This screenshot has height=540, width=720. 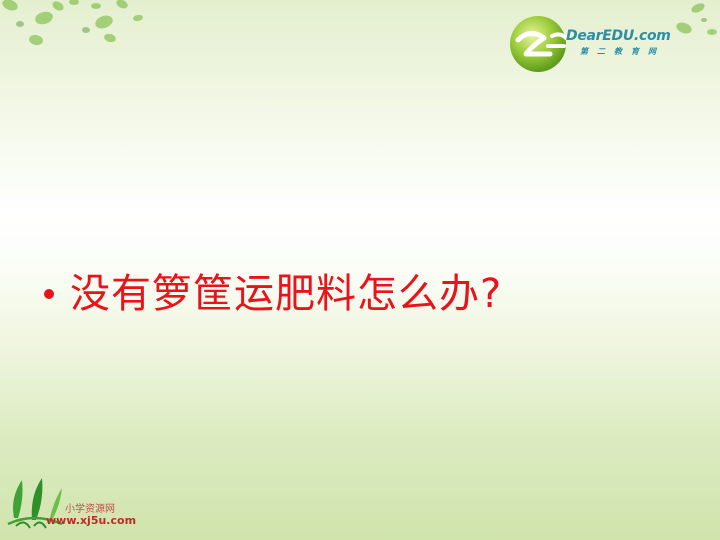 What do you see at coordinates (622, 51) in the screenshot?
I see `brand-subtitle: 第二教育网` at bounding box center [622, 51].